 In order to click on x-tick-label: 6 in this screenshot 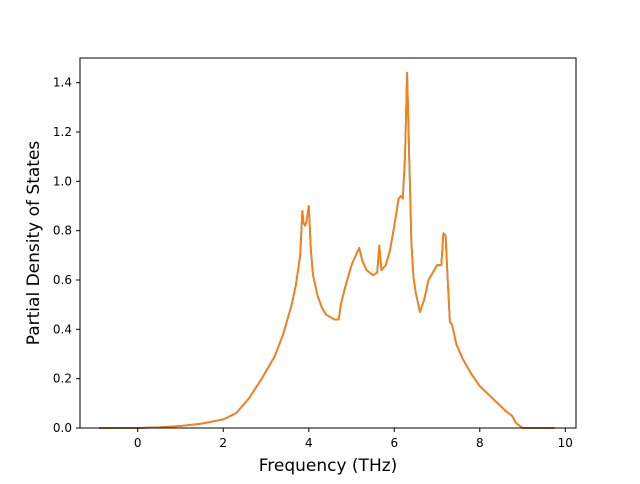, I will do `click(394, 443)`.